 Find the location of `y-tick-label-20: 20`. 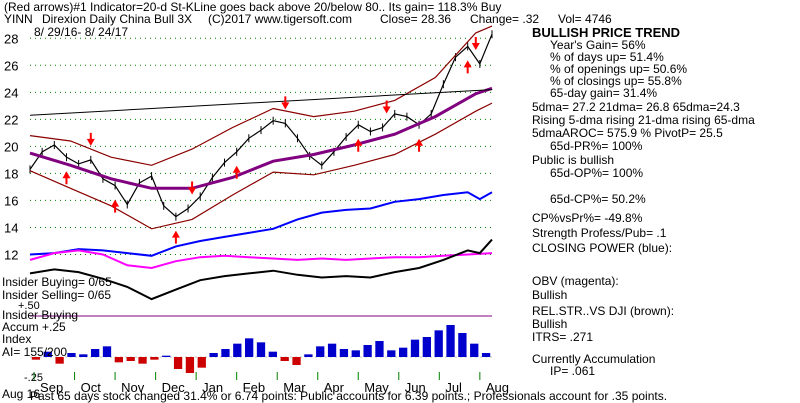

y-tick-label-20: 20 is located at coordinates (11, 146).